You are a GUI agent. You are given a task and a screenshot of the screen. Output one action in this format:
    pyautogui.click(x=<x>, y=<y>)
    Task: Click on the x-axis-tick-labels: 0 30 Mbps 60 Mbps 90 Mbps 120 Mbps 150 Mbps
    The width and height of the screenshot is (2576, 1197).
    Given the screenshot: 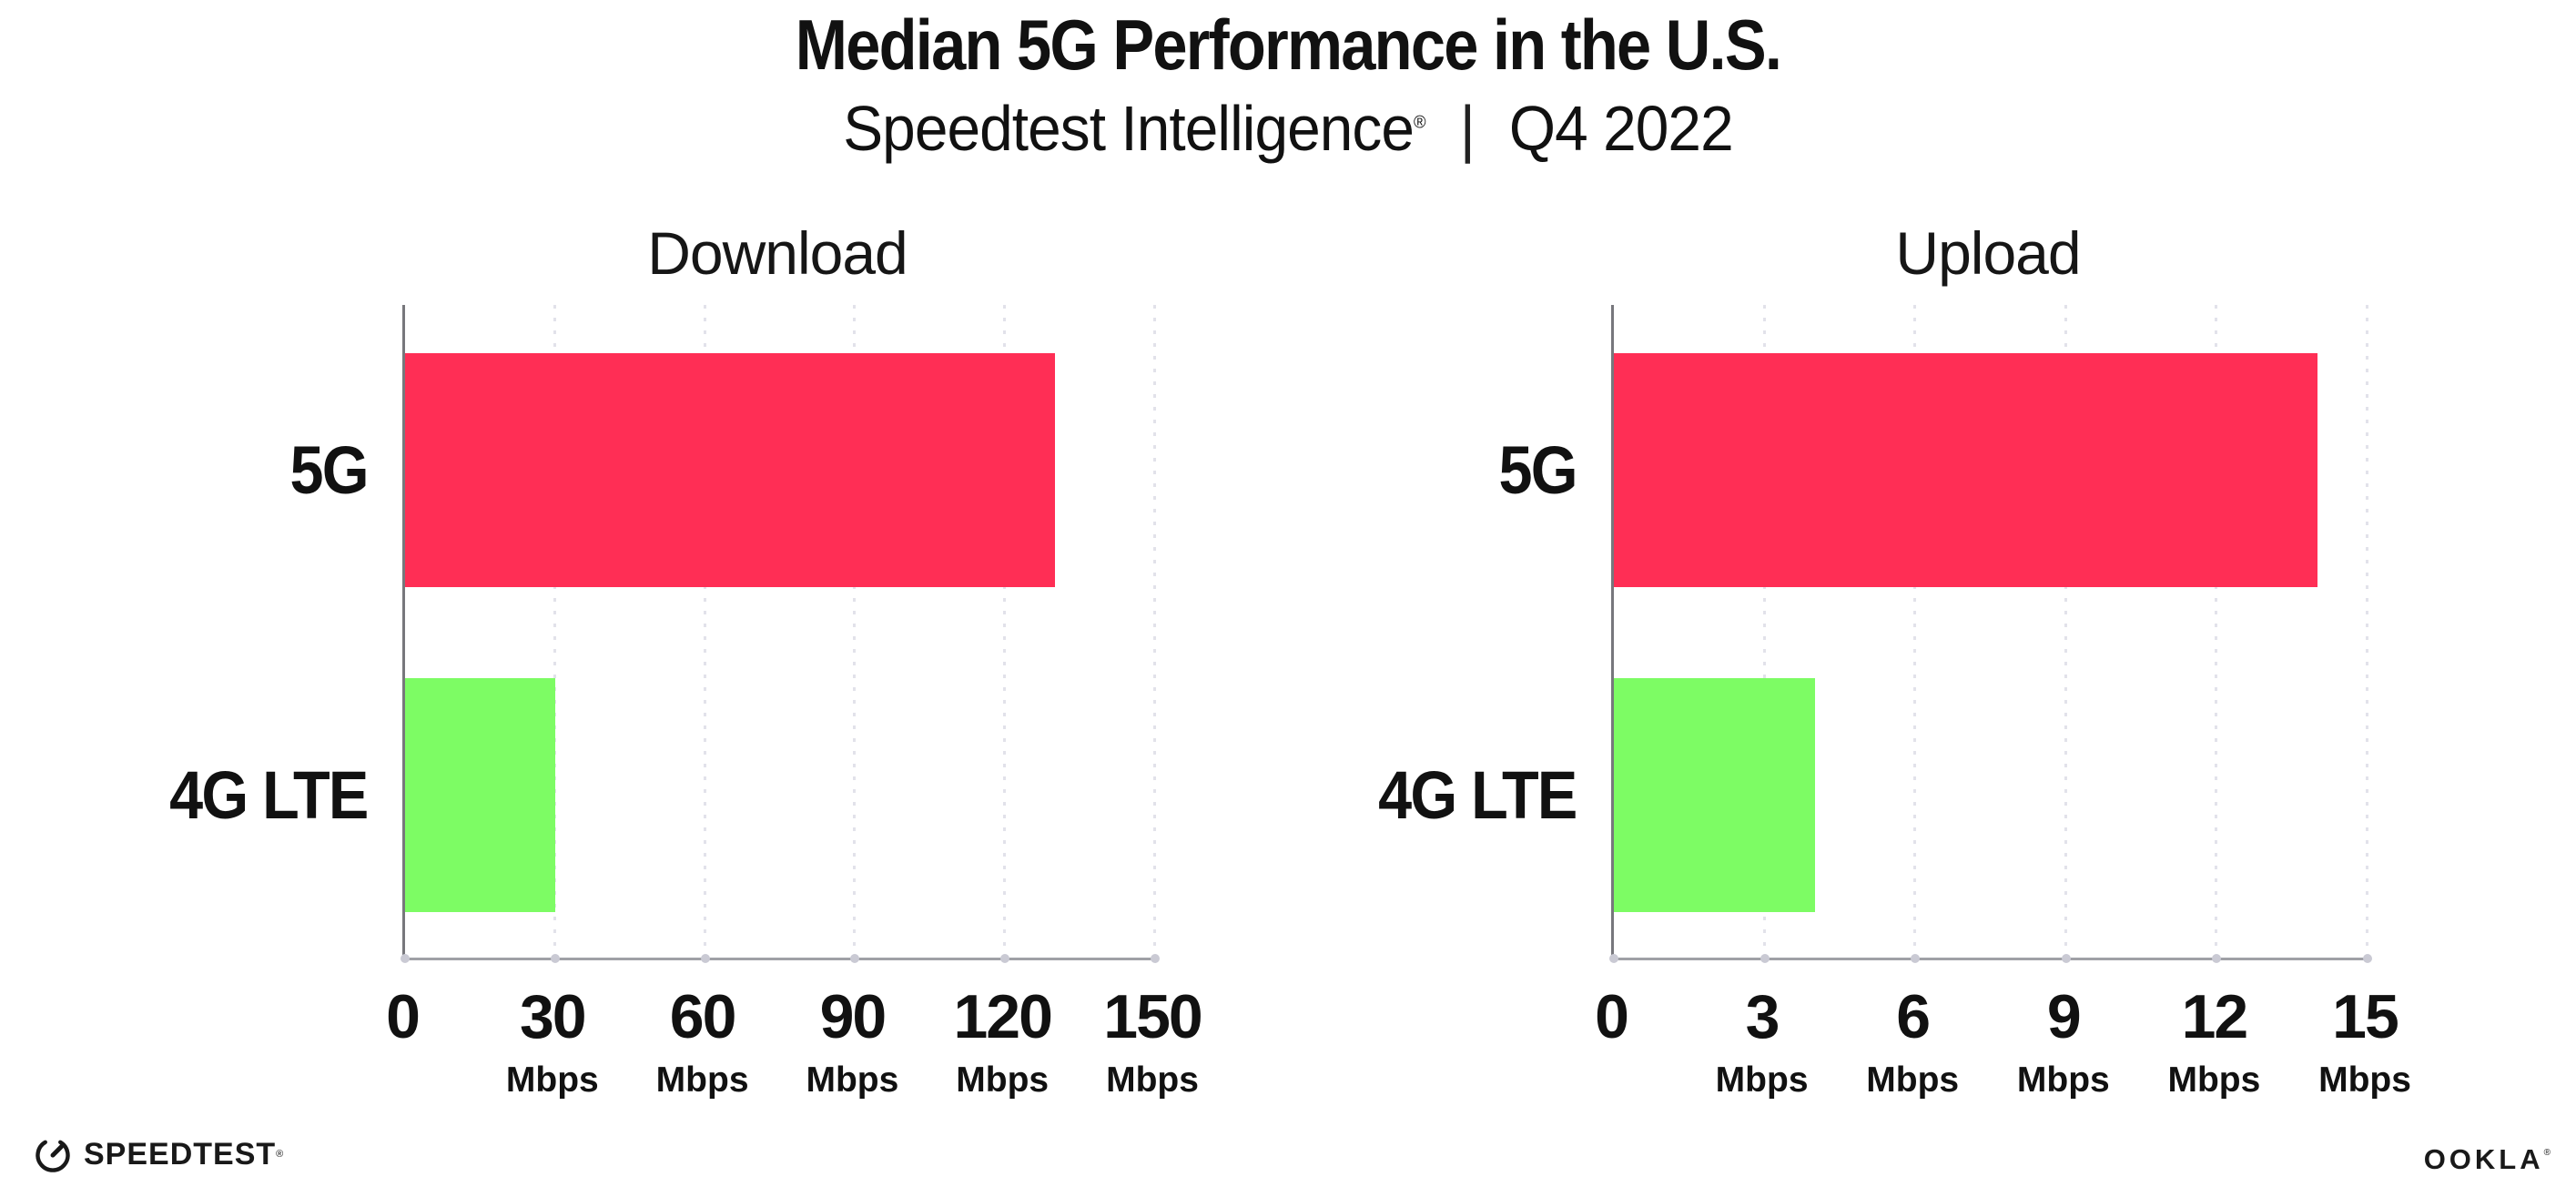 What is the action you would take?
    pyautogui.click(x=794, y=1043)
    